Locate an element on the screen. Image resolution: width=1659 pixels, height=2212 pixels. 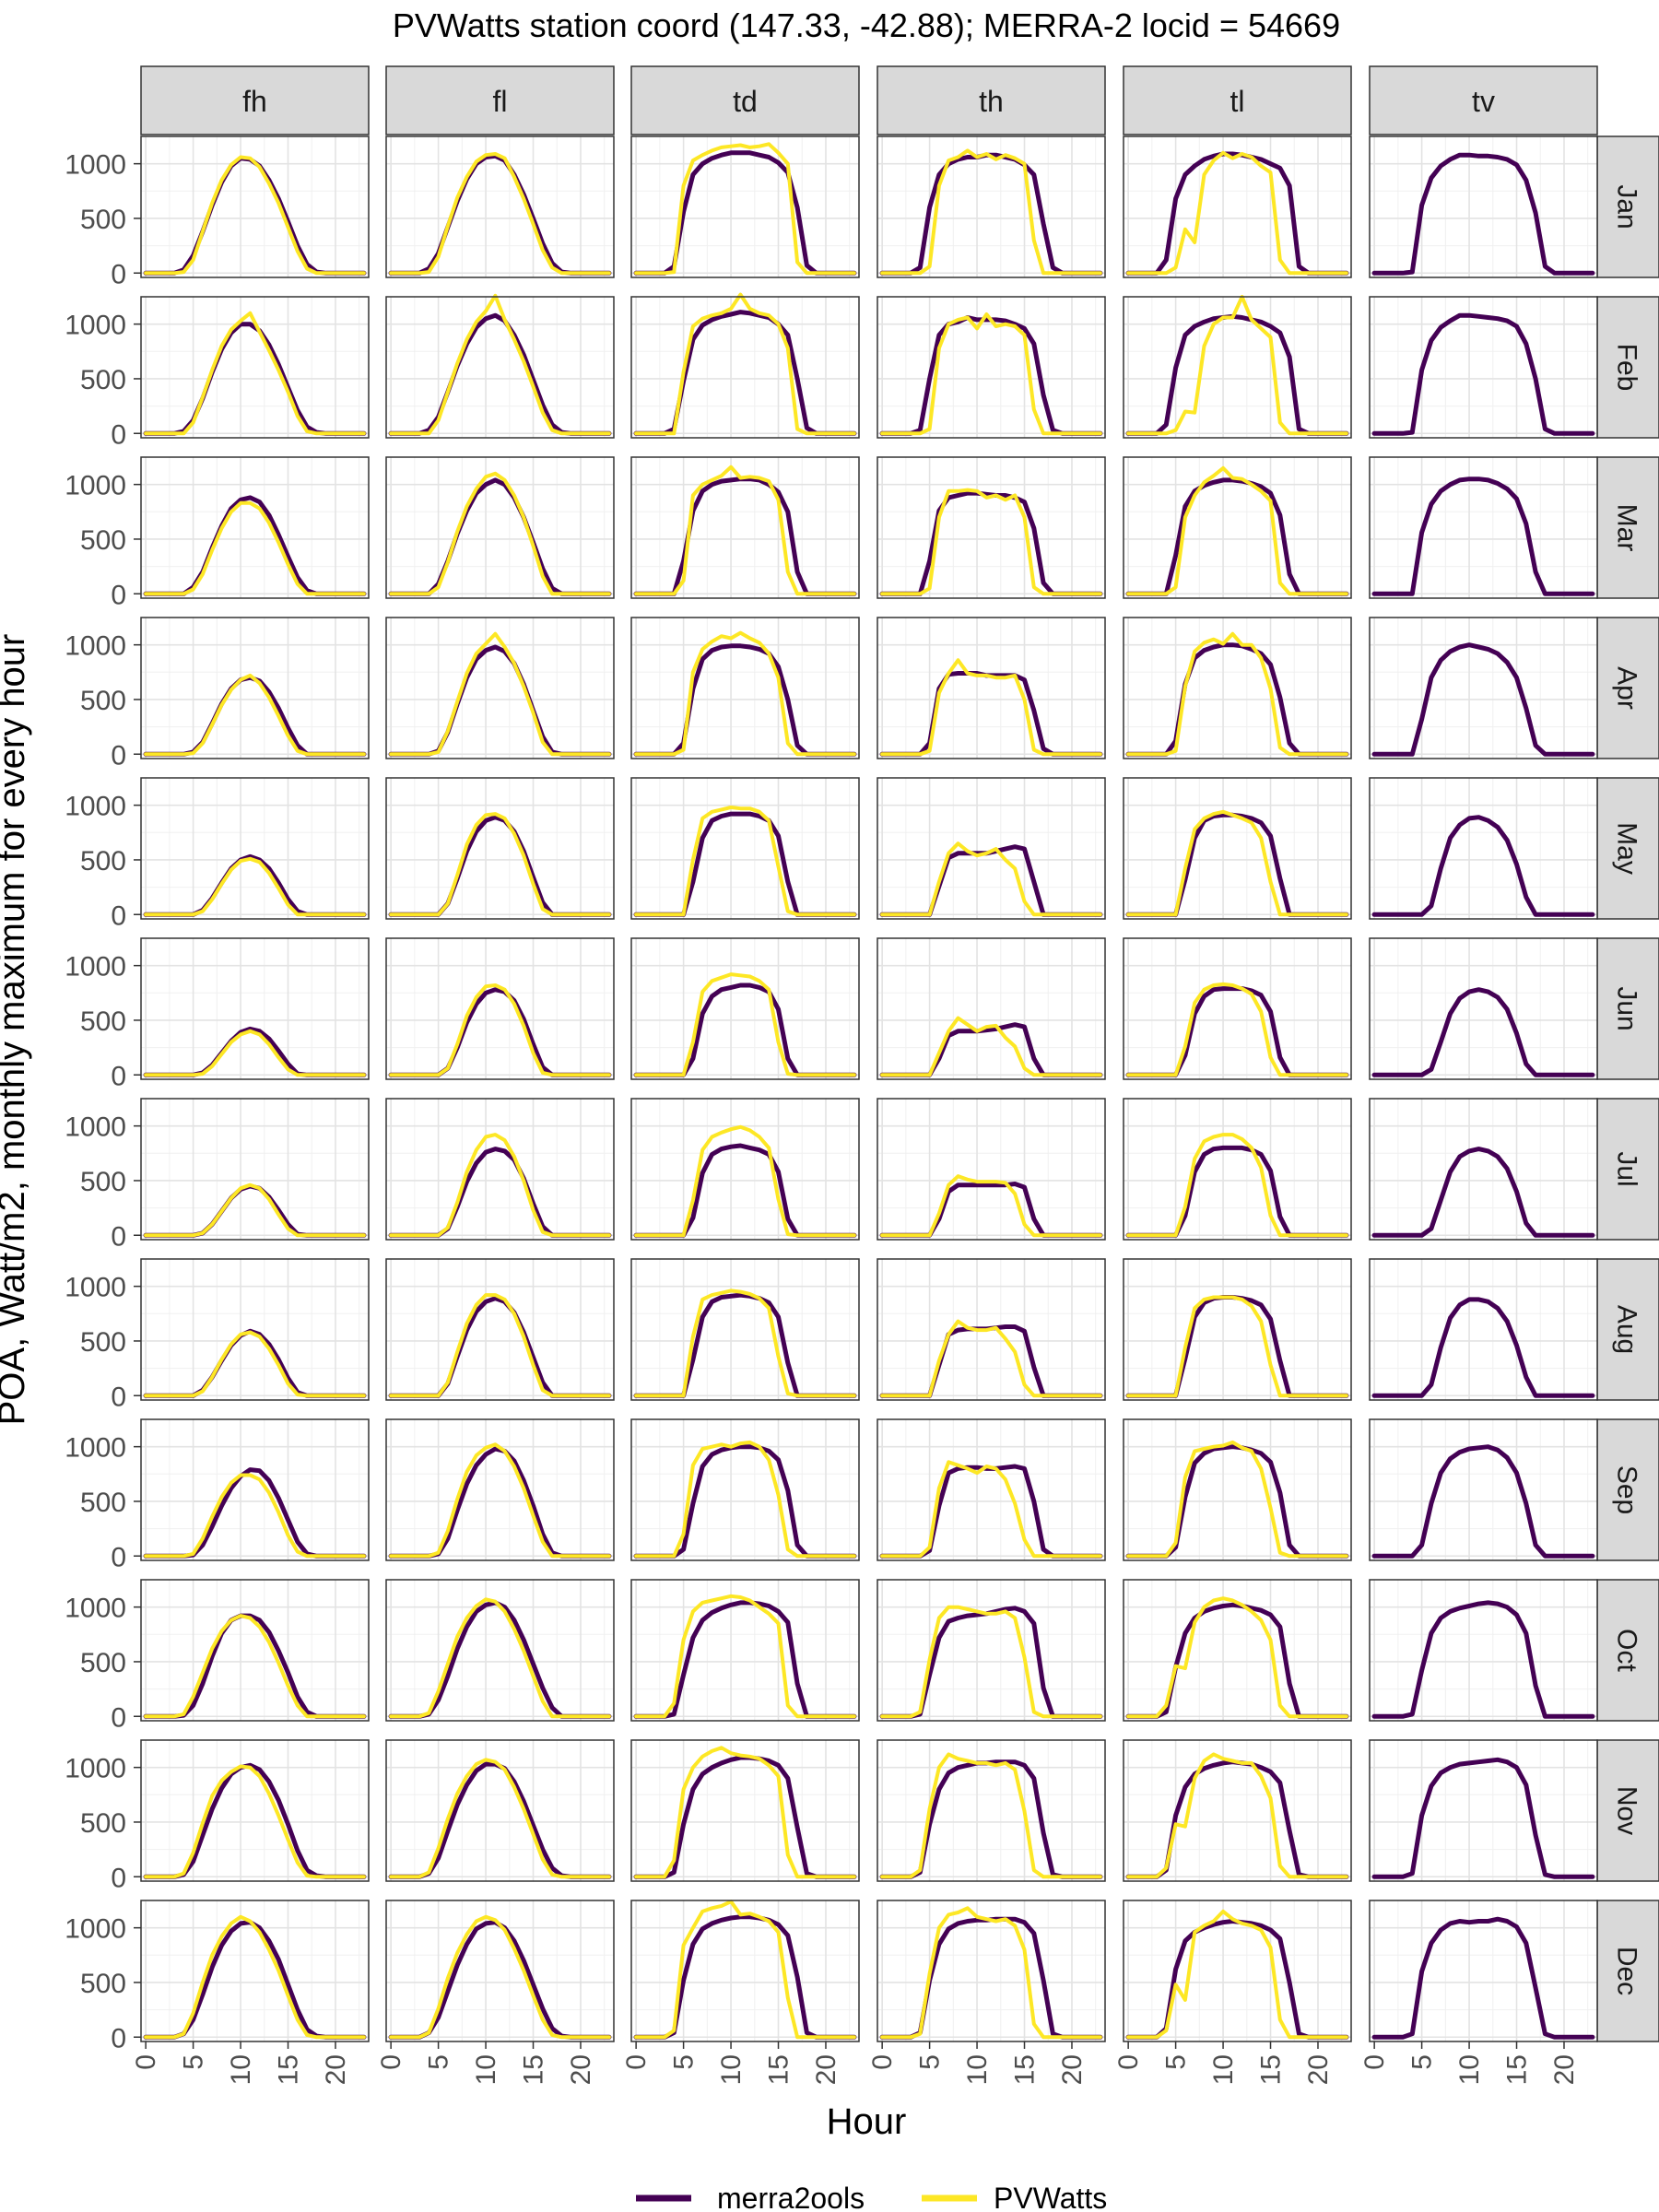
panel-th-Jul is located at coordinates (991, 1169).